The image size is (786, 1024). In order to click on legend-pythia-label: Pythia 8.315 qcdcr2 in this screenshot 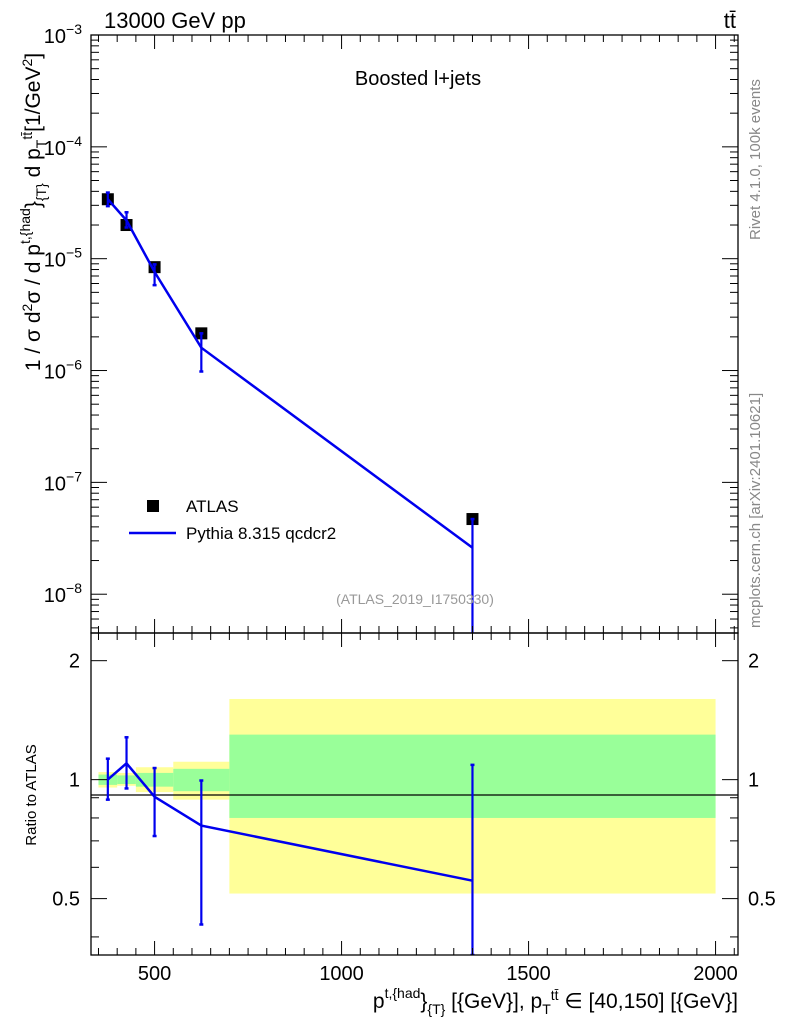, I will do `click(261, 533)`.